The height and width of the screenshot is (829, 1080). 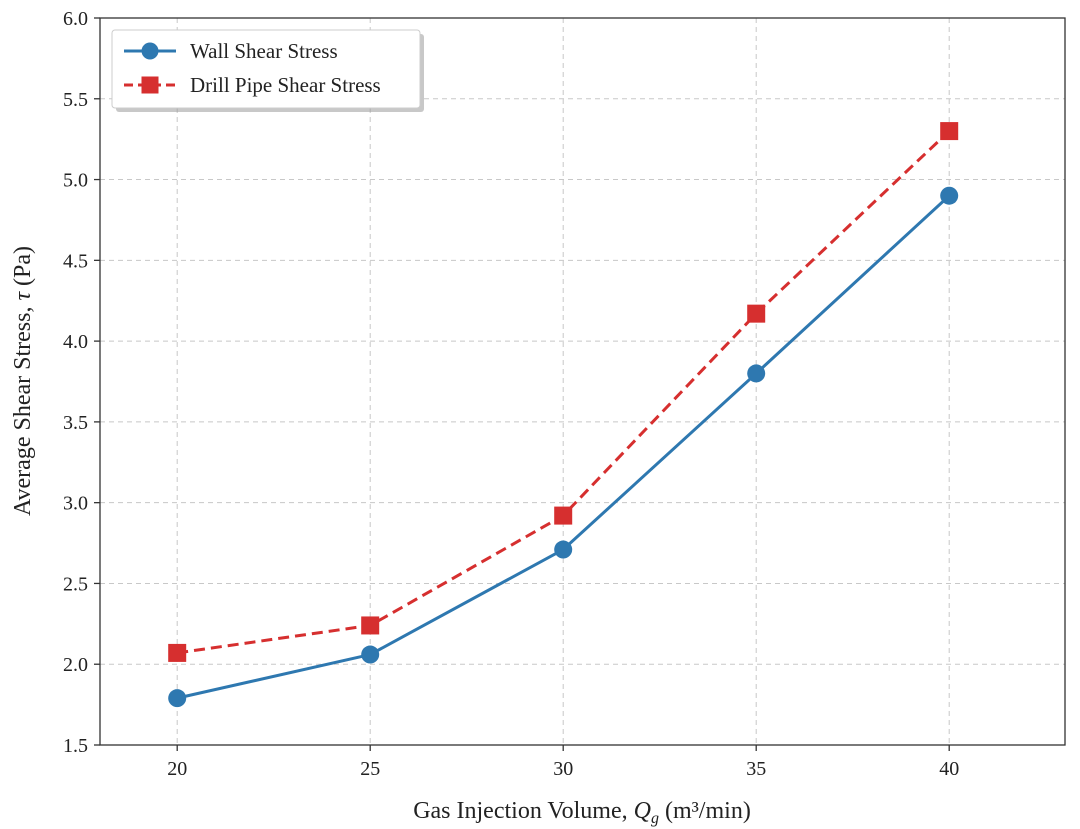 I want to click on y-tick-label: 2.0, so click(x=75, y=665).